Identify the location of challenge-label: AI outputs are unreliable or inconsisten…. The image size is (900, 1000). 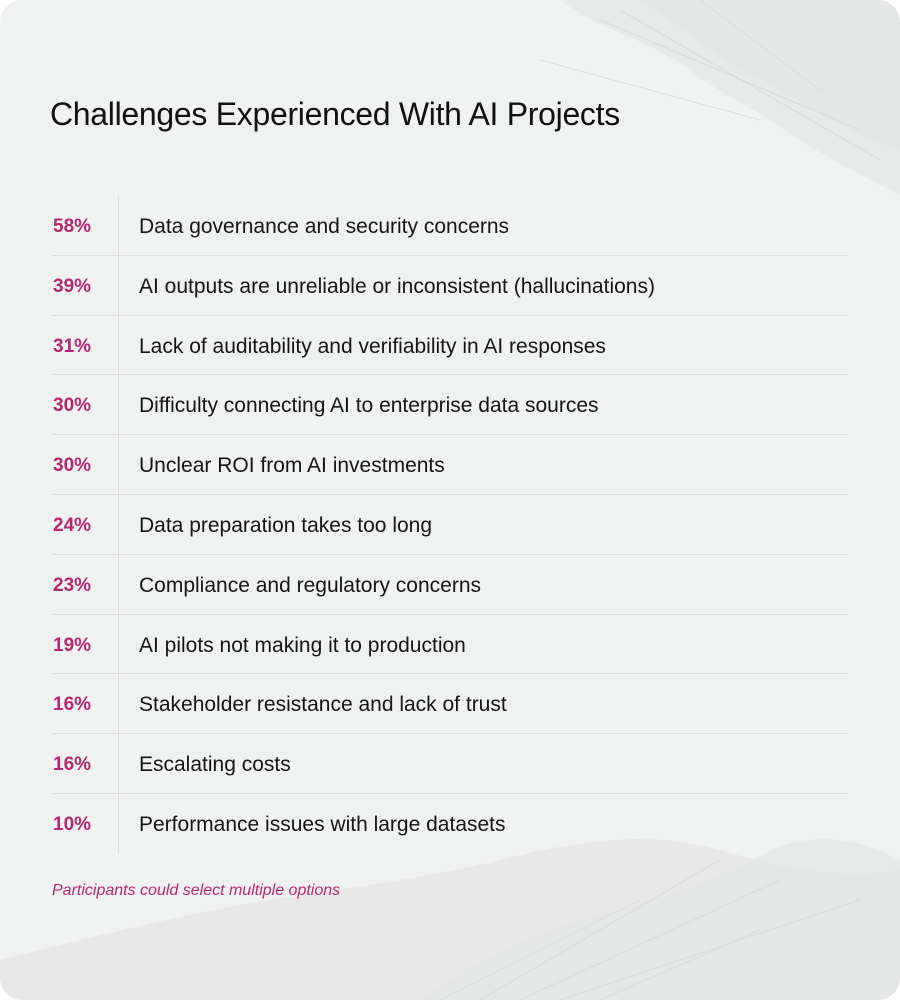
(397, 286).